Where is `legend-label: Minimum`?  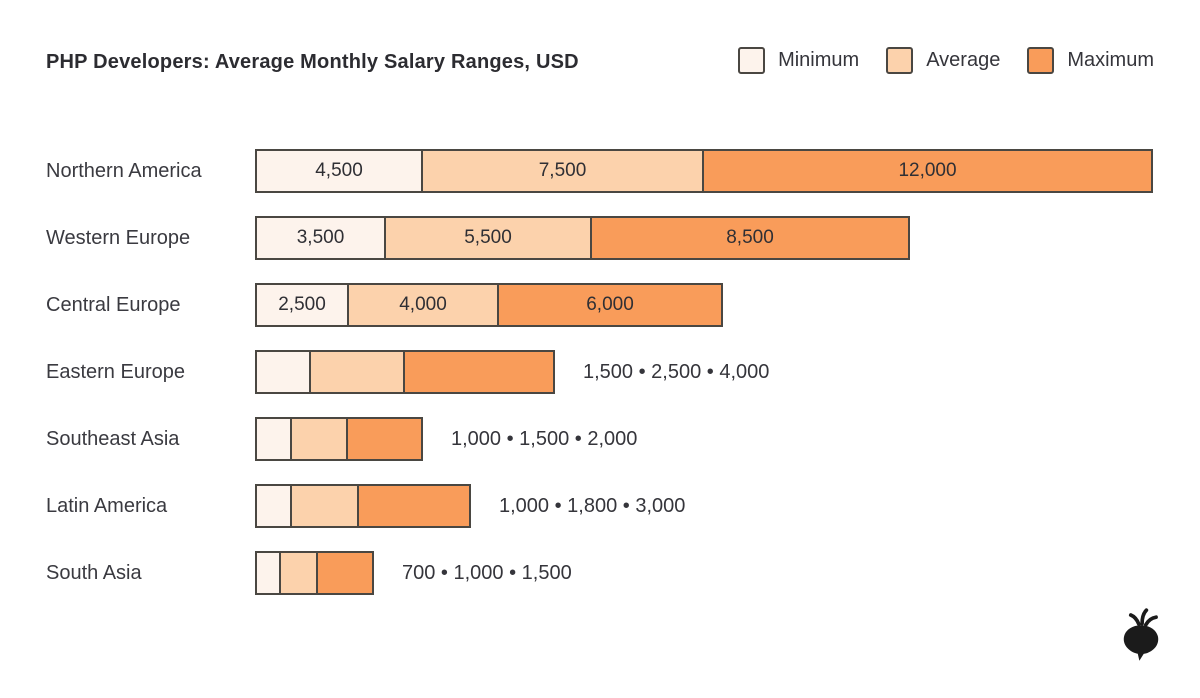
legend-label: Minimum is located at coordinates (819, 60).